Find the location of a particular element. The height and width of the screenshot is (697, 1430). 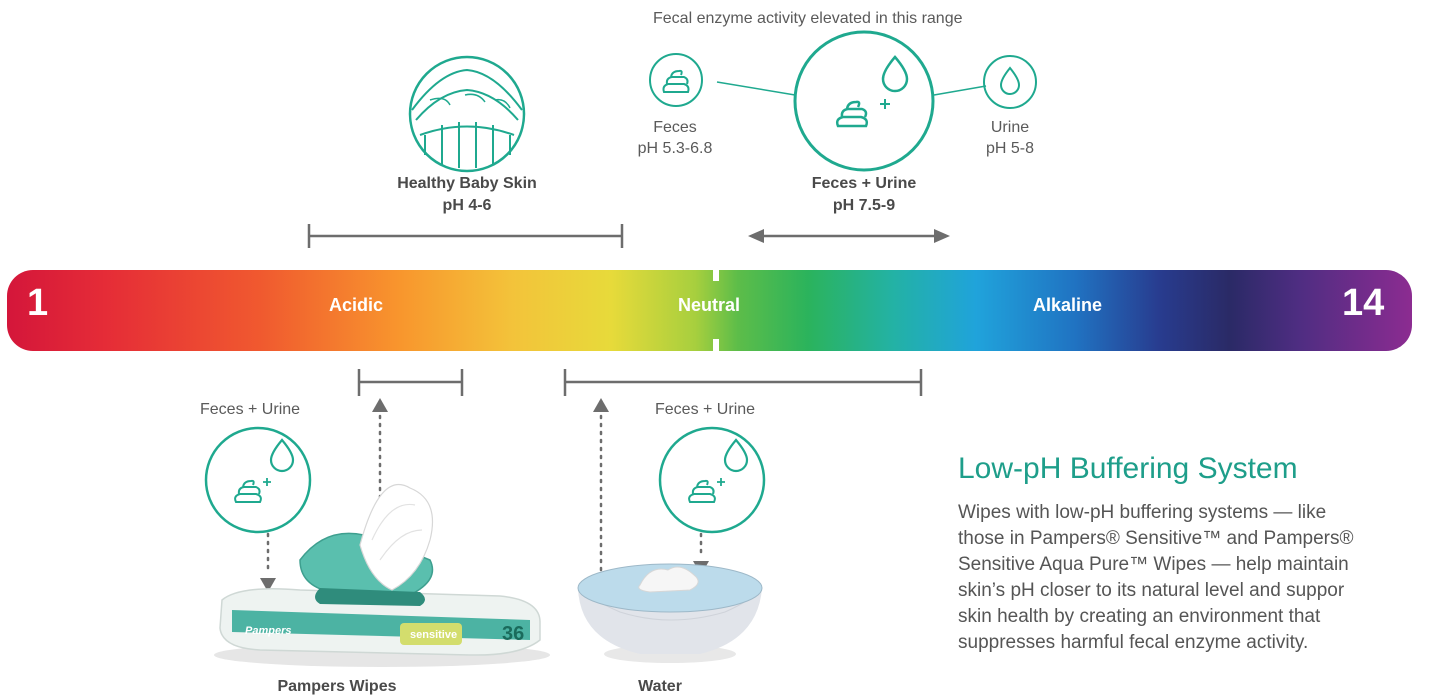

wipes-package-brand: Pampers is located at coordinates (268, 631).